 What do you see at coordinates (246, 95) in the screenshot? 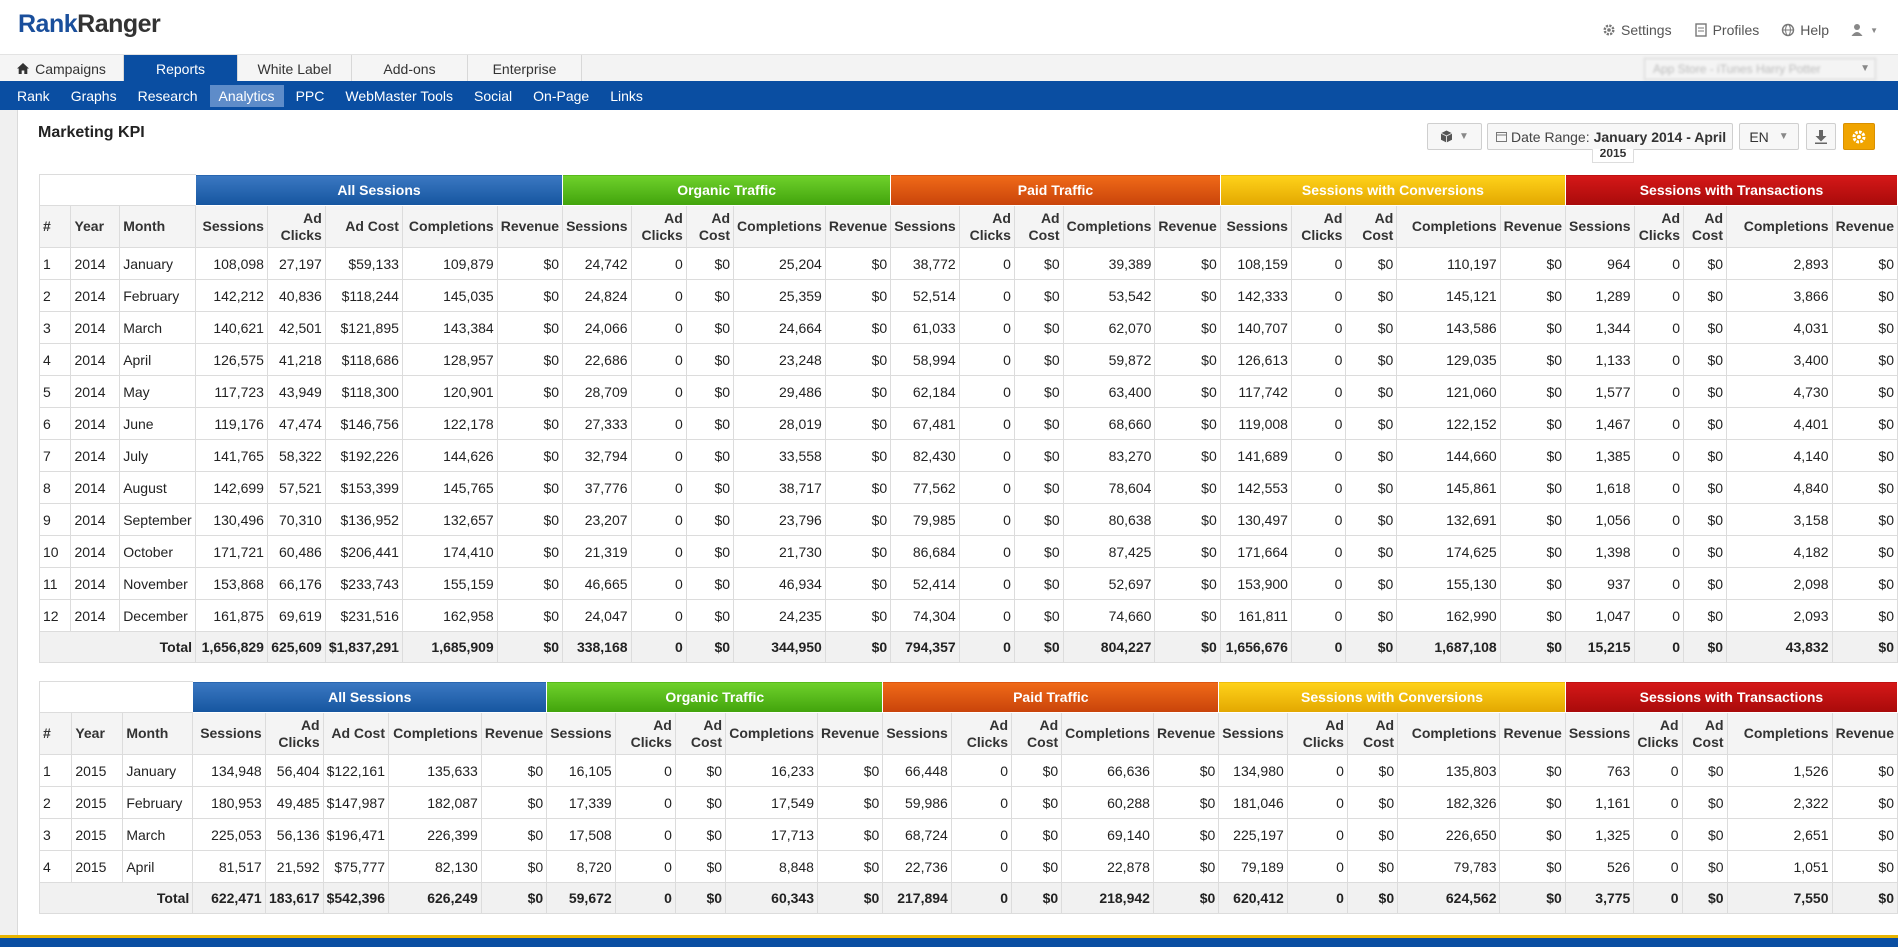
I see `subnav-analytics: Analytics` at bounding box center [246, 95].